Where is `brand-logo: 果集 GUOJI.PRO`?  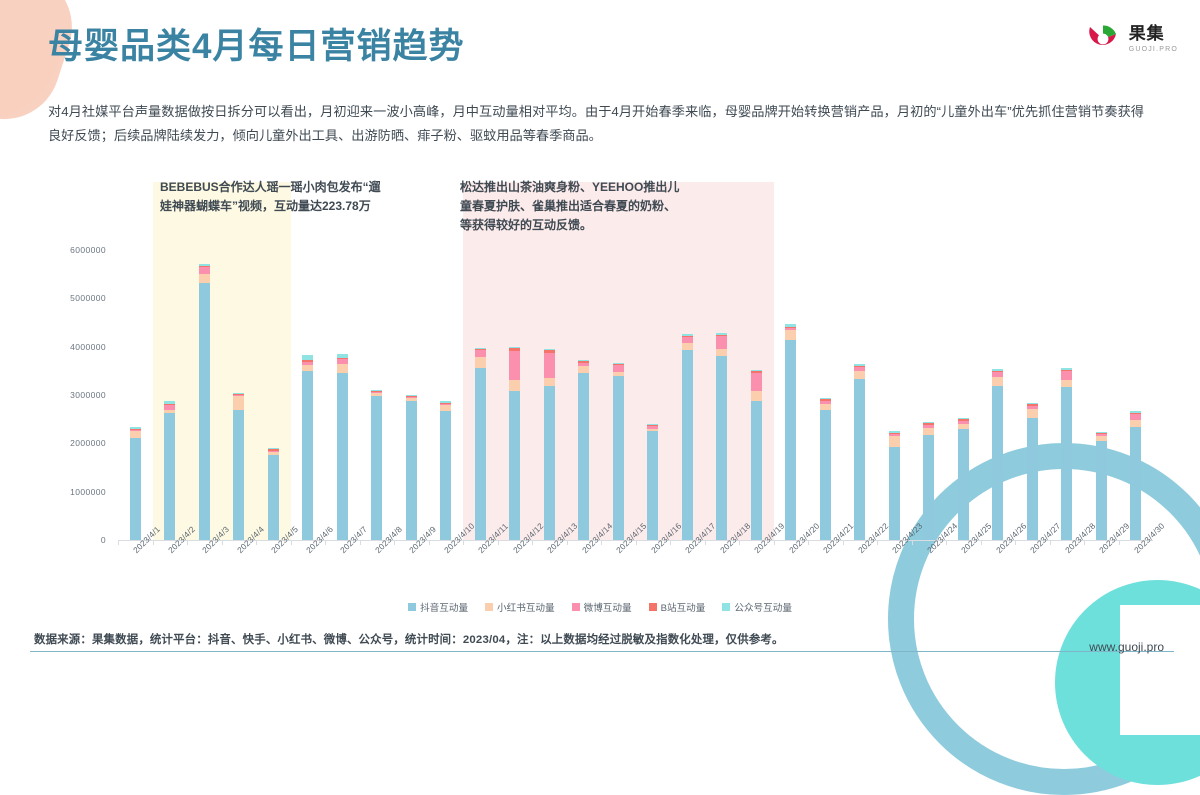 brand-logo: 果集 GUOJI.PRO is located at coordinates (1132, 39).